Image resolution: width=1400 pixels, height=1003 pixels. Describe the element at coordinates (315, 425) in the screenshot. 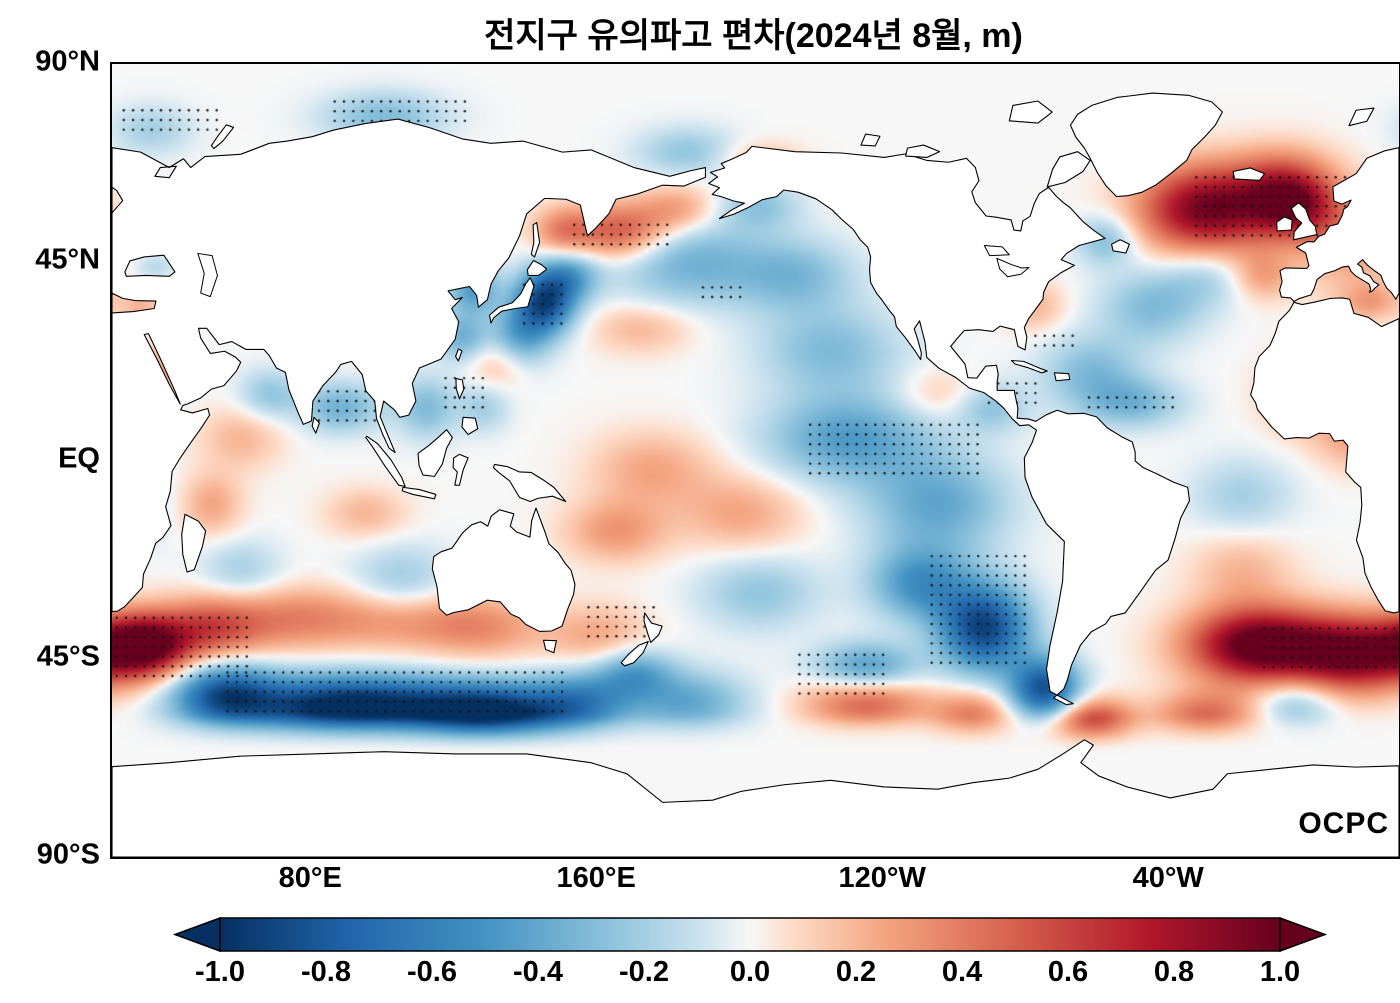

I see `sri-lanka` at that location.